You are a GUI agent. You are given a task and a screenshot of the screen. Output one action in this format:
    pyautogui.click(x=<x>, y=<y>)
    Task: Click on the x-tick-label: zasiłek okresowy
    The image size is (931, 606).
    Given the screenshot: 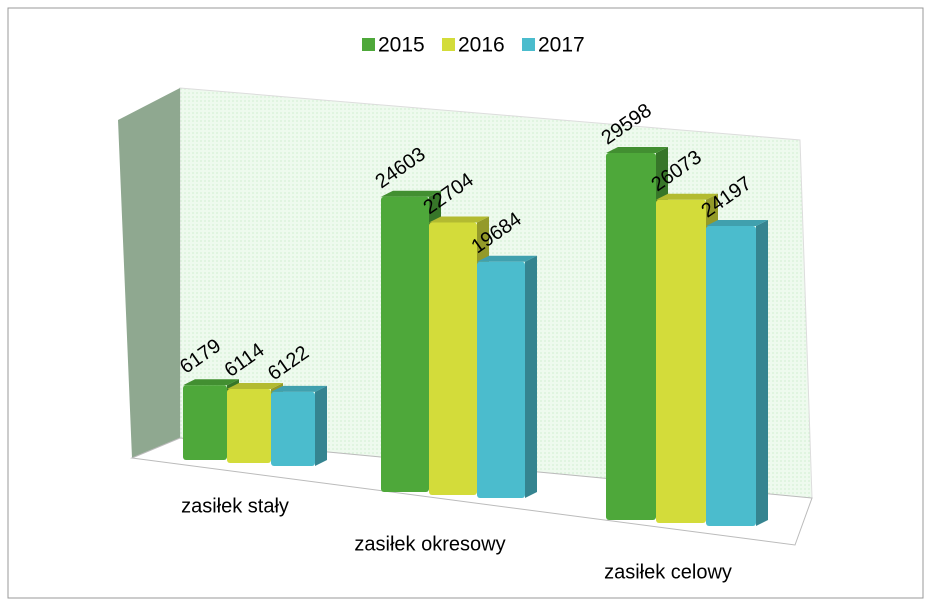 What is the action you would take?
    pyautogui.click(x=429, y=544)
    